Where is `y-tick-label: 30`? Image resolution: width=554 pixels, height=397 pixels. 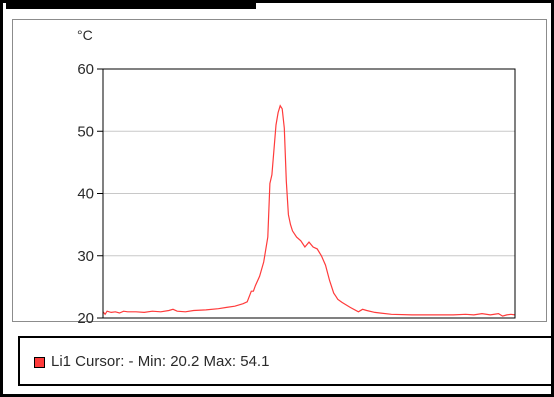
y-tick-label: 30 is located at coordinates (85, 256).